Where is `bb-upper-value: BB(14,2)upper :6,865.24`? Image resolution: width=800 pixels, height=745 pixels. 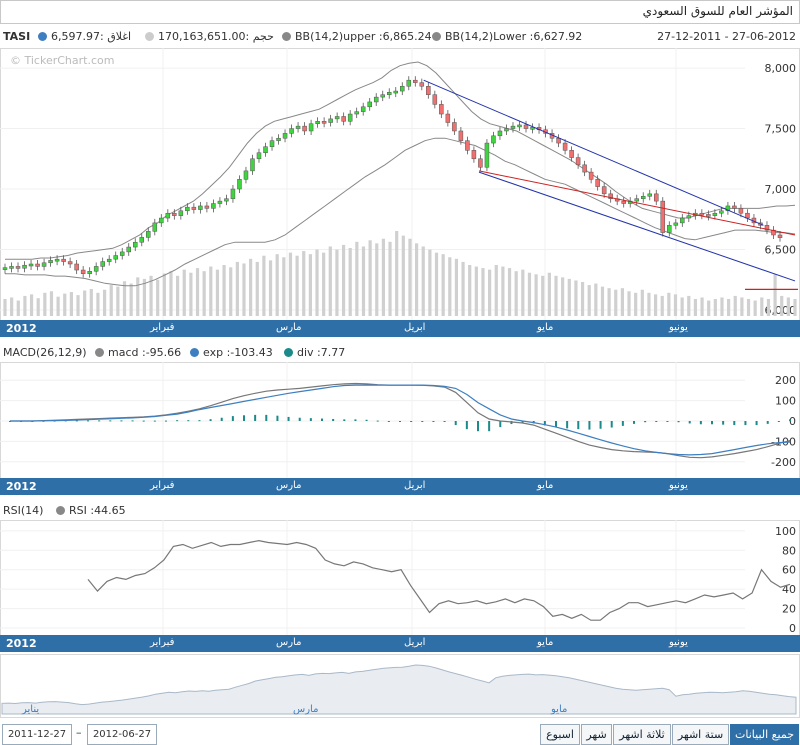
bb-upper-value: BB(14,2)upper :6,865.24 is located at coordinates (363, 36).